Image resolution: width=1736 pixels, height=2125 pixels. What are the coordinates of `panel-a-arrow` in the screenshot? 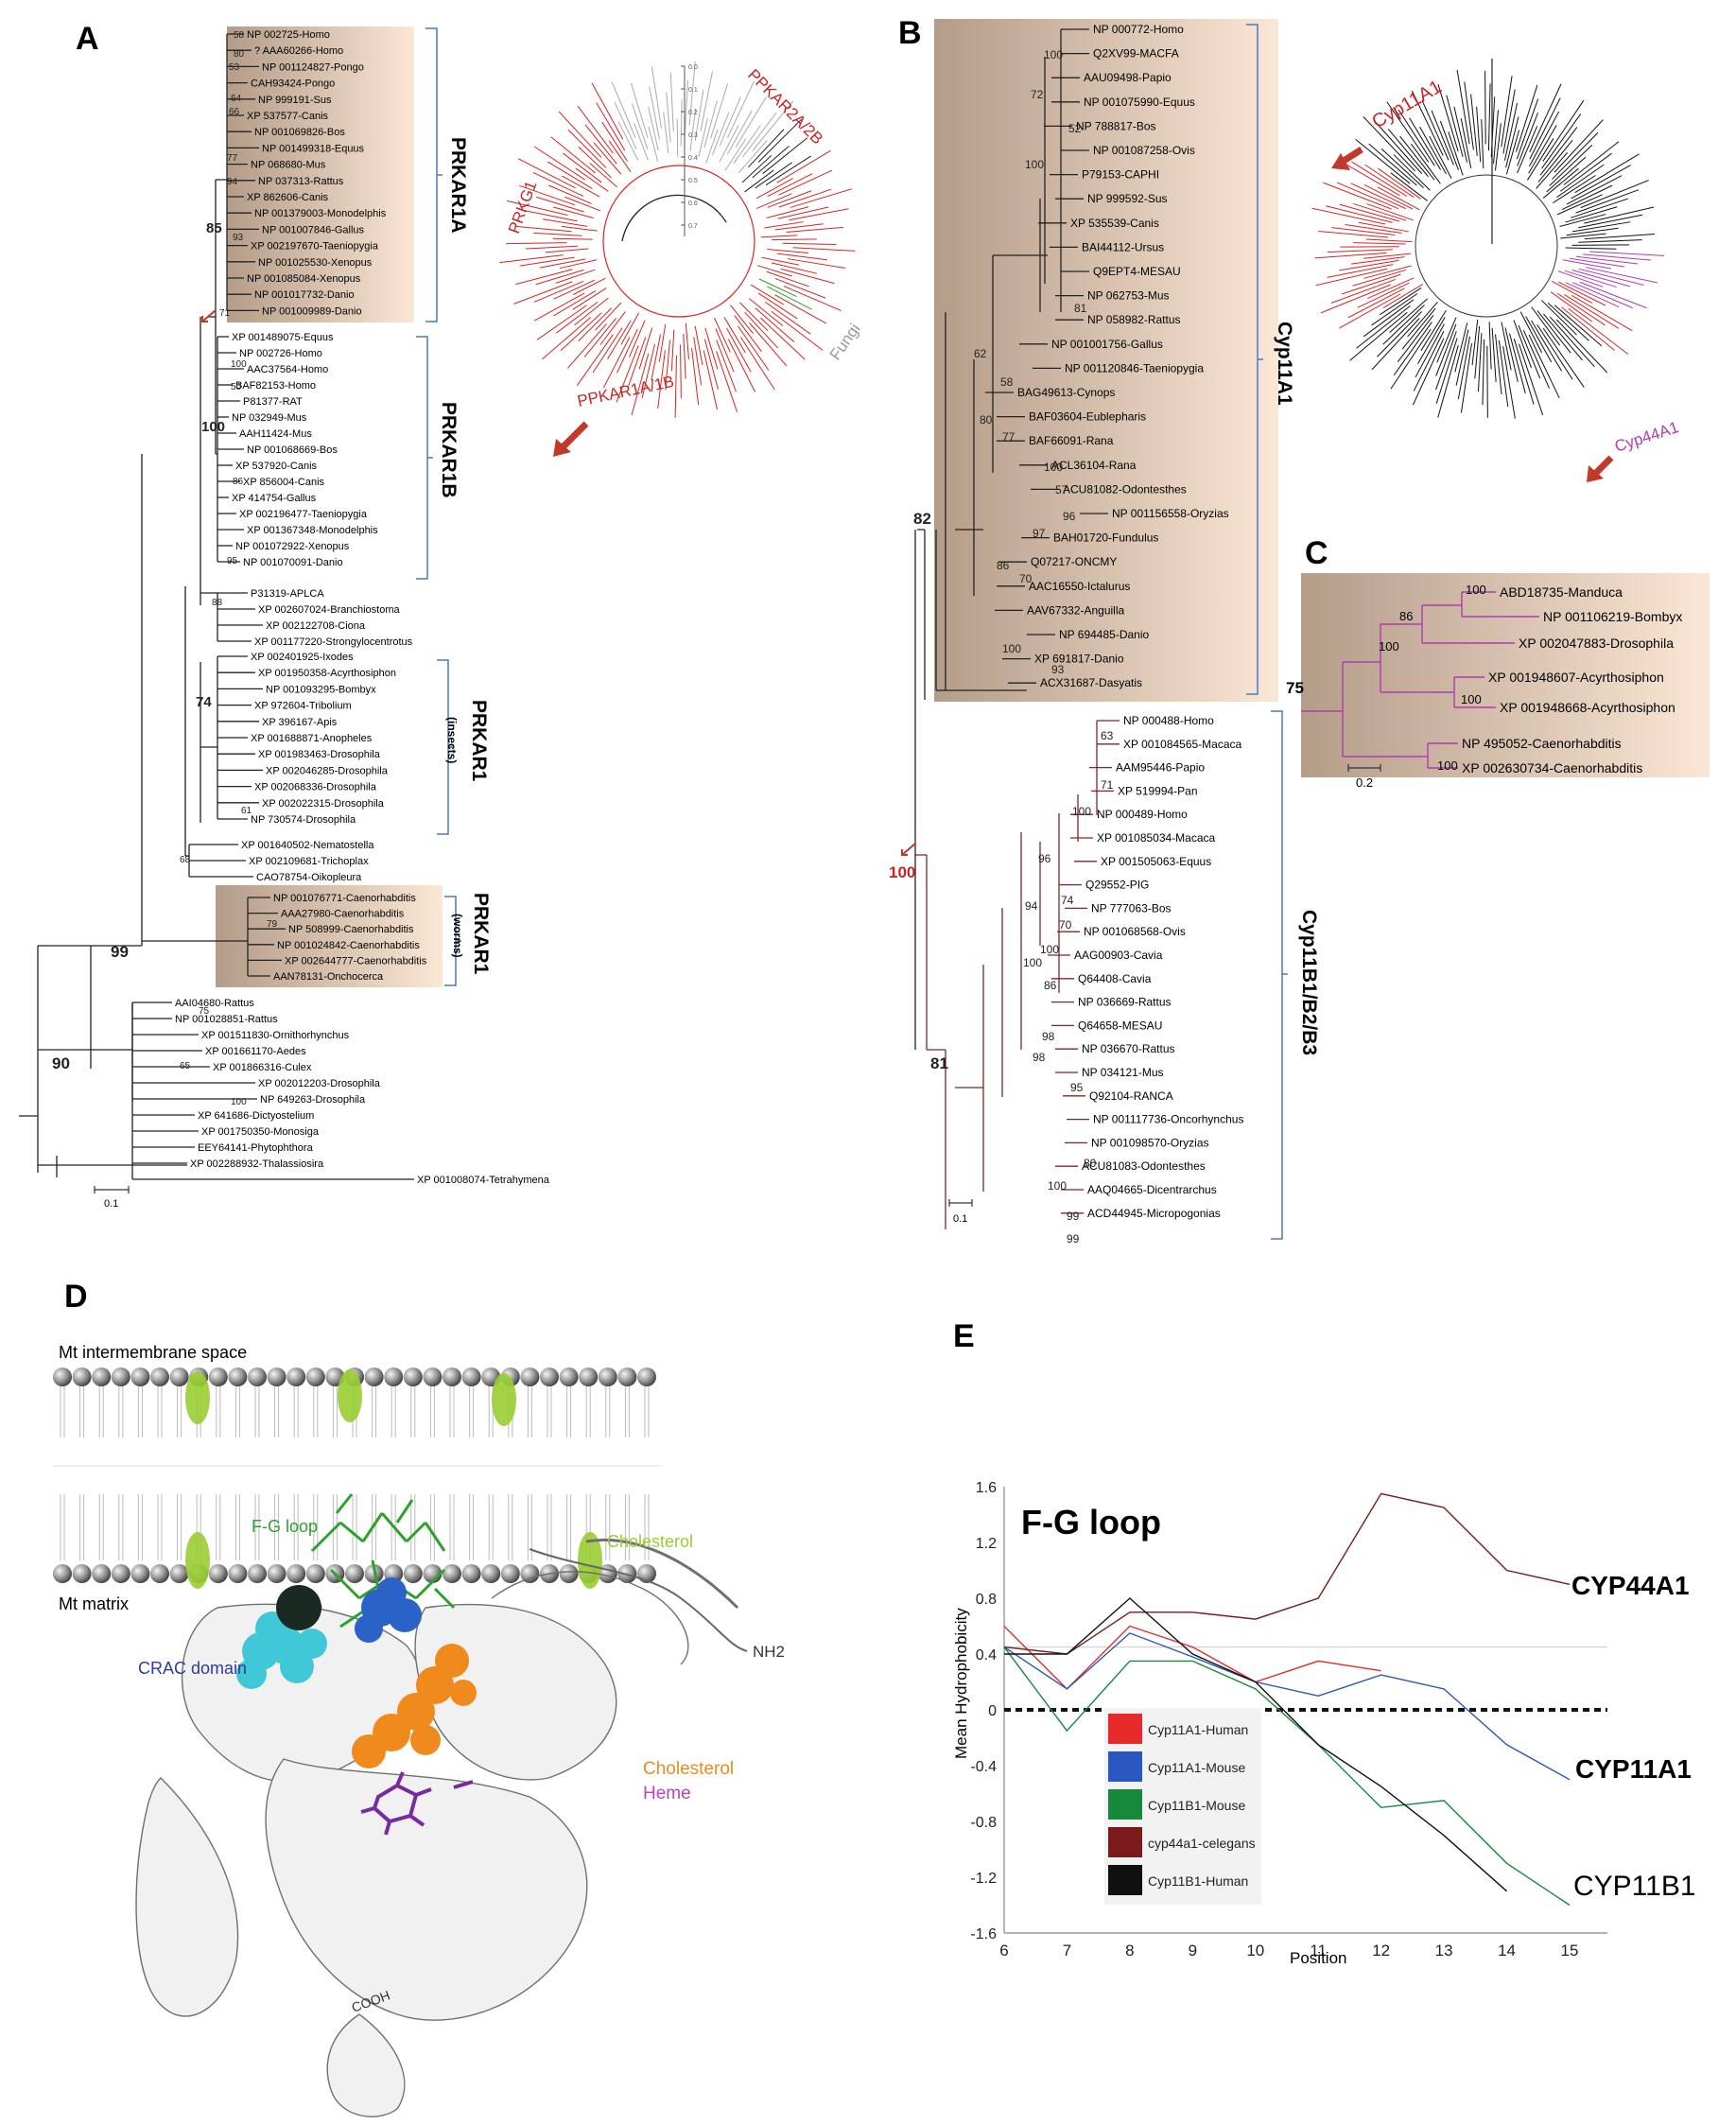 It's located at (209, 315).